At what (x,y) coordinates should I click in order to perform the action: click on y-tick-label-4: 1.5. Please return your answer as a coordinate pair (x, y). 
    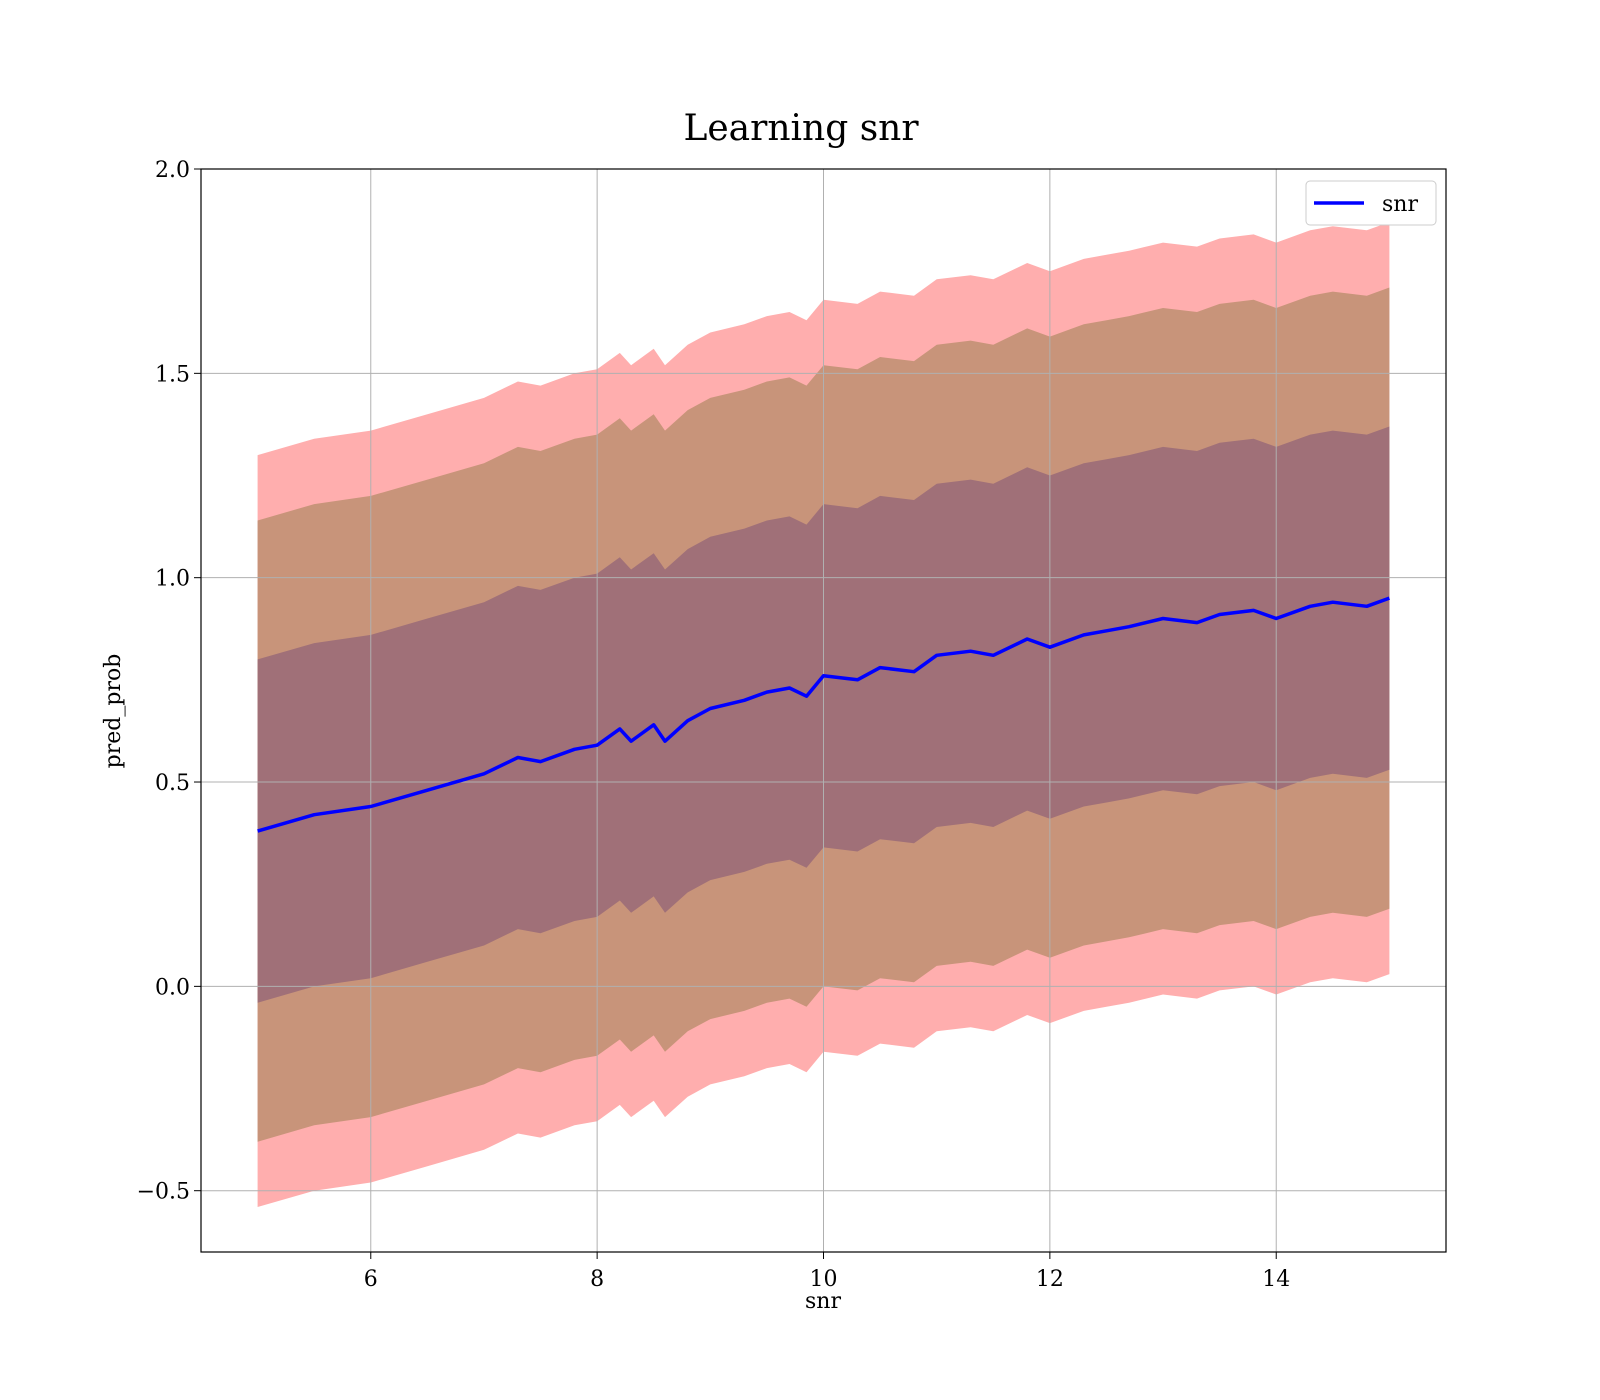
    Looking at the image, I should click on (172, 374).